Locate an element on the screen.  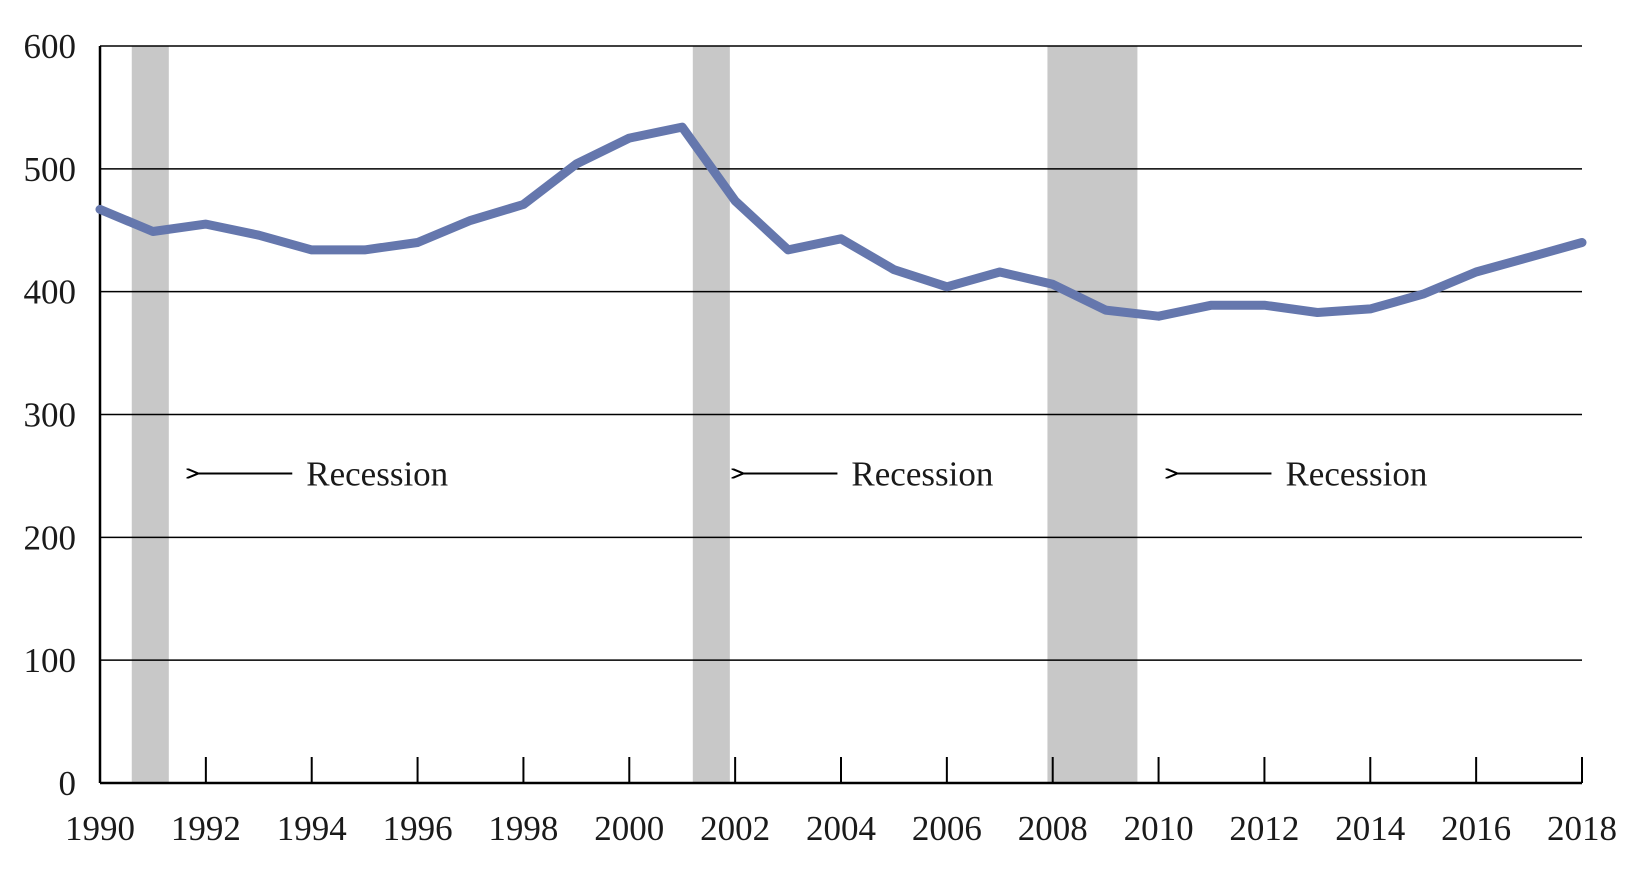
y-tick-label: 100 is located at coordinates (50, 660).